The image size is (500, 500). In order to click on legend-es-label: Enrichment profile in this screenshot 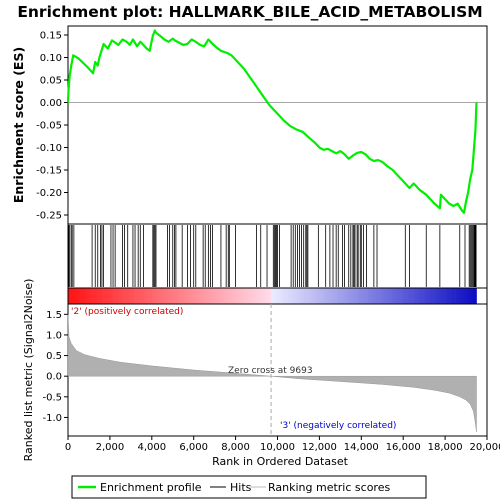, I will do `click(151, 487)`.